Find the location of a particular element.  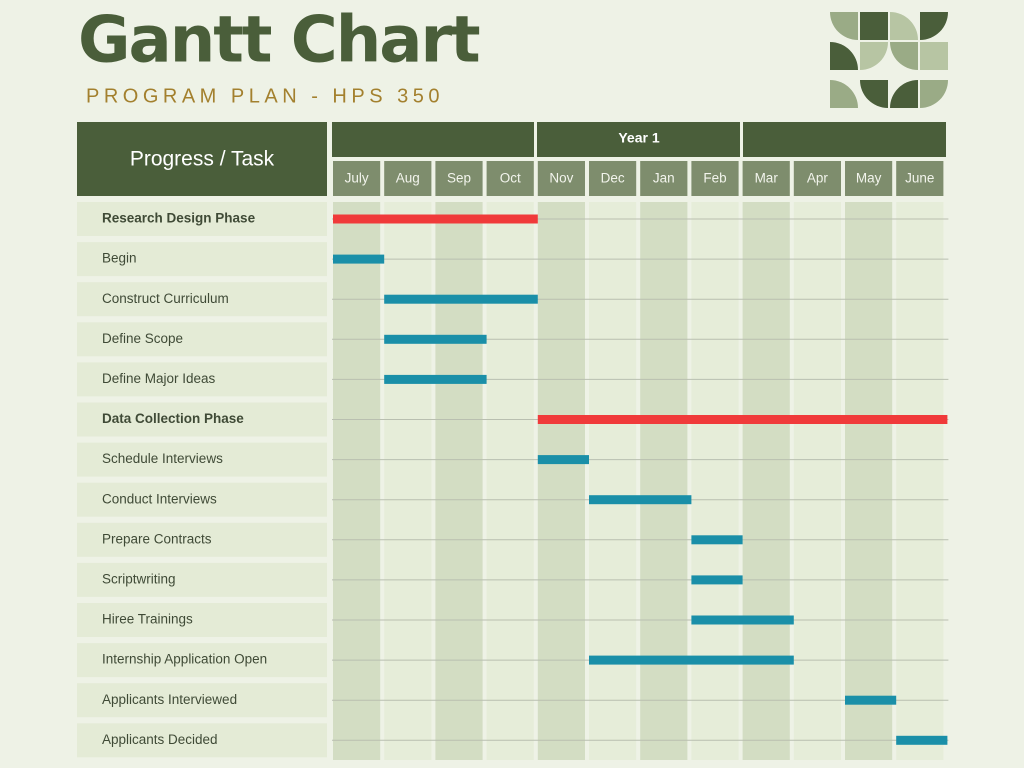

task-label: Construct Curriculum is located at coordinates (165, 298).